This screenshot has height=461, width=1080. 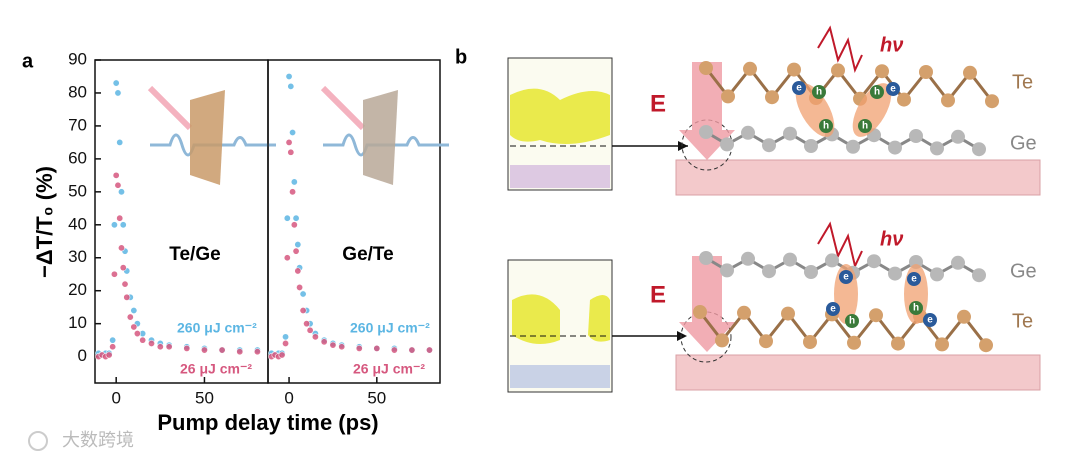 I want to click on x-axis-label: Pump delay time (ps), so click(x=267, y=422).